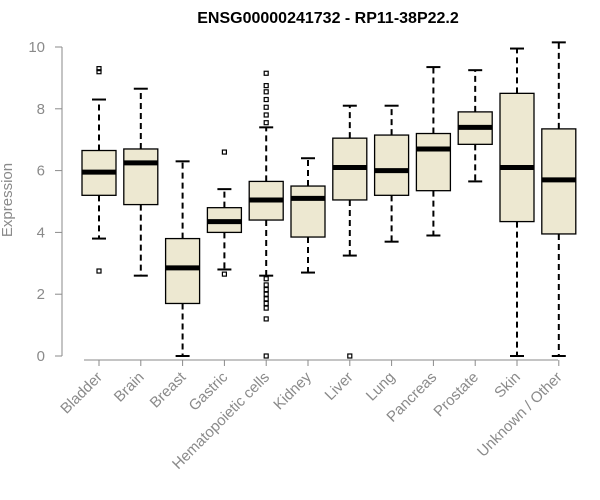 The image size is (600, 500). What do you see at coordinates (456, 395) in the screenshot?
I see `x-tick-label: Prostate` at bounding box center [456, 395].